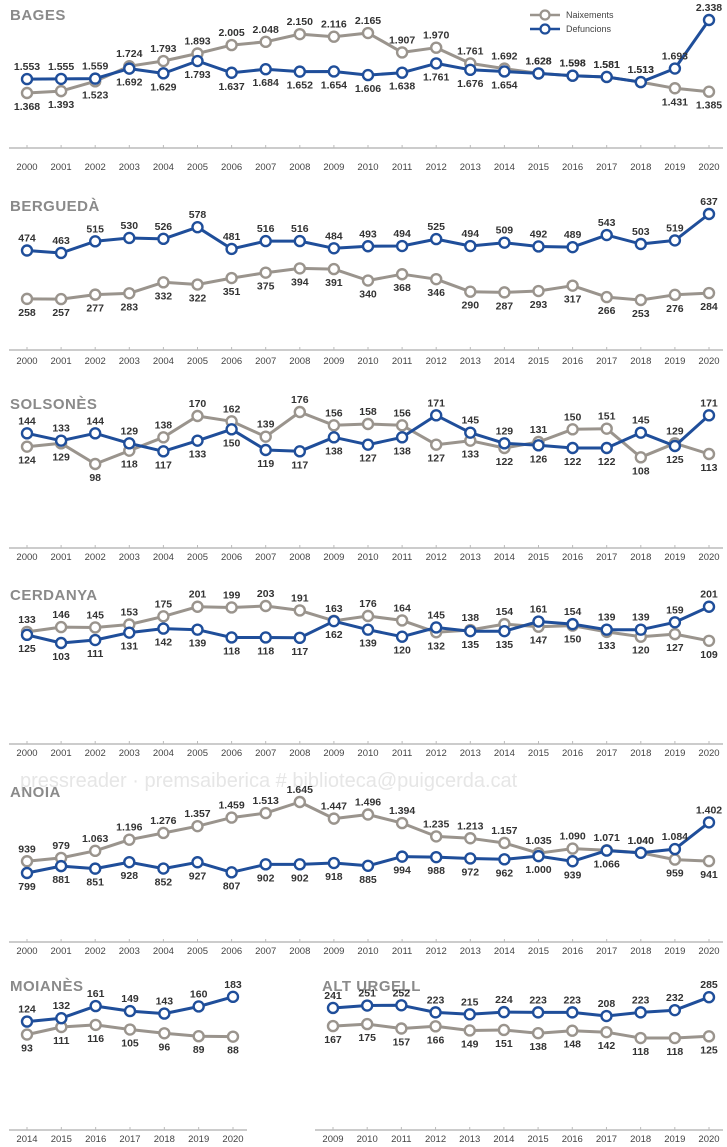 This screenshot has height=1147, width=727. What do you see at coordinates (334, 413) in the screenshot?
I see `data-label-naixements: 156` at bounding box center [334, 413].